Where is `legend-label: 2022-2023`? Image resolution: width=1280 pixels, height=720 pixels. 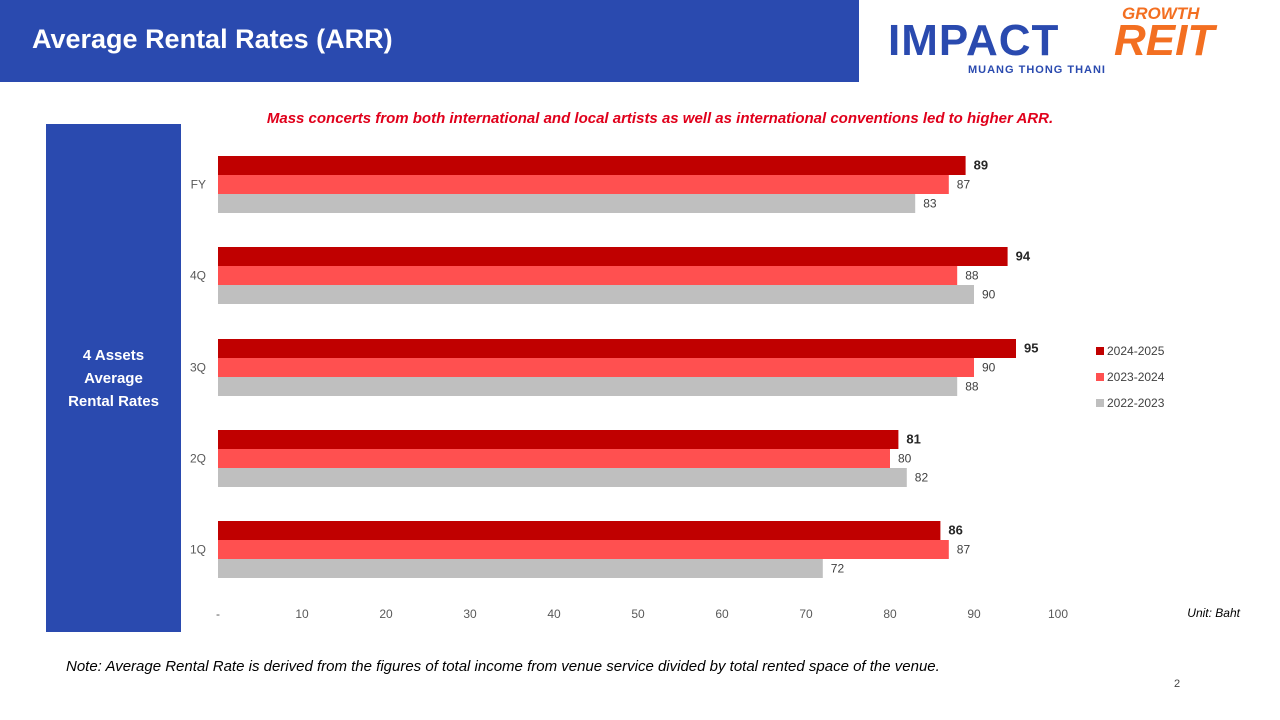
legend-label: 2022-2023 is located at coordinates (1136, 403).